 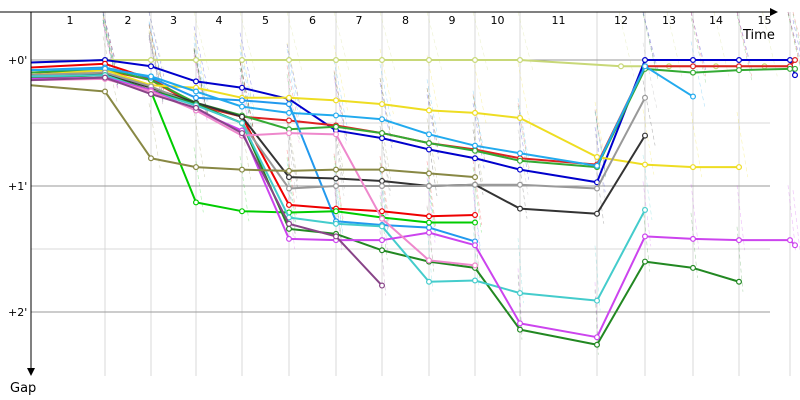 I want to click on lap-label: 8, so click(x=405, y=20).